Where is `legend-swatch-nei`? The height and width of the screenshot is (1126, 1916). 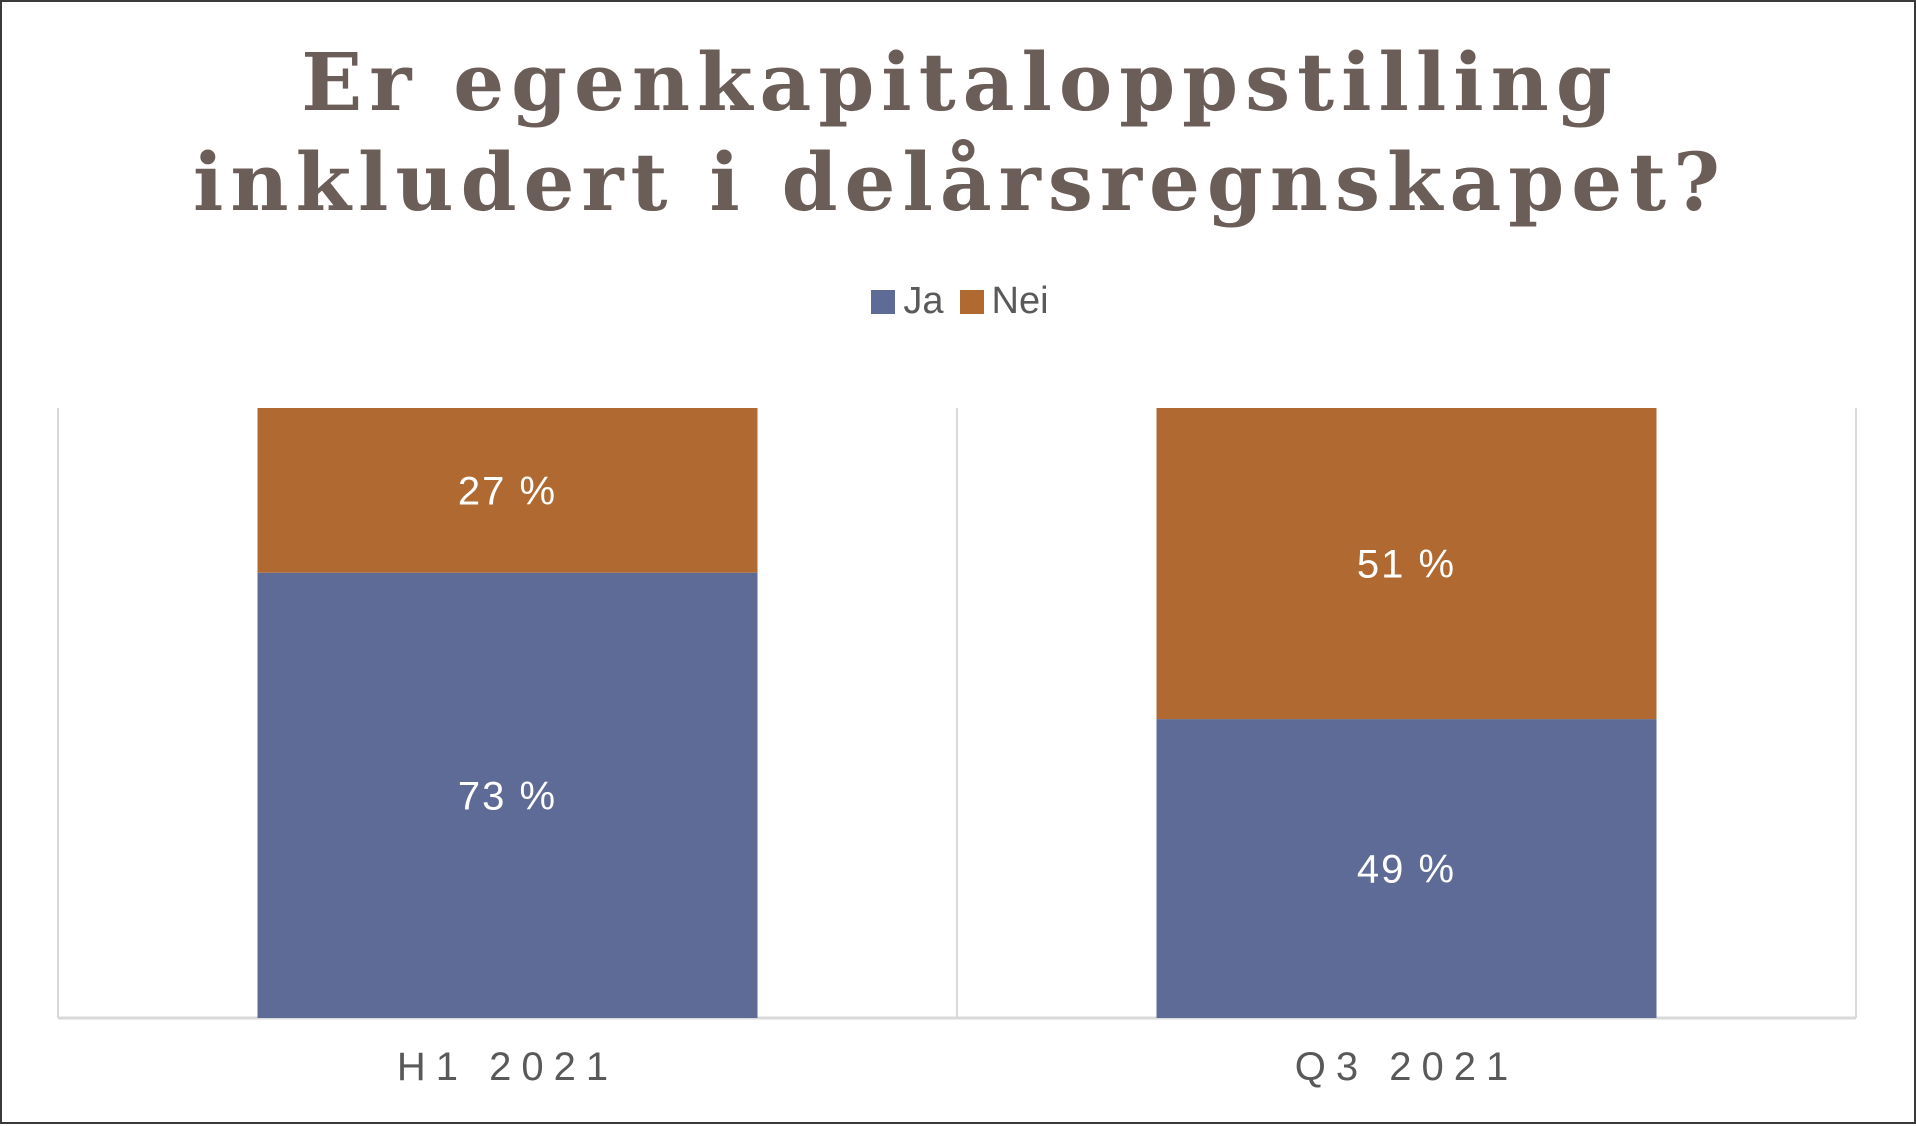
legend-swatch-nei is located at coordinates (971, 301).